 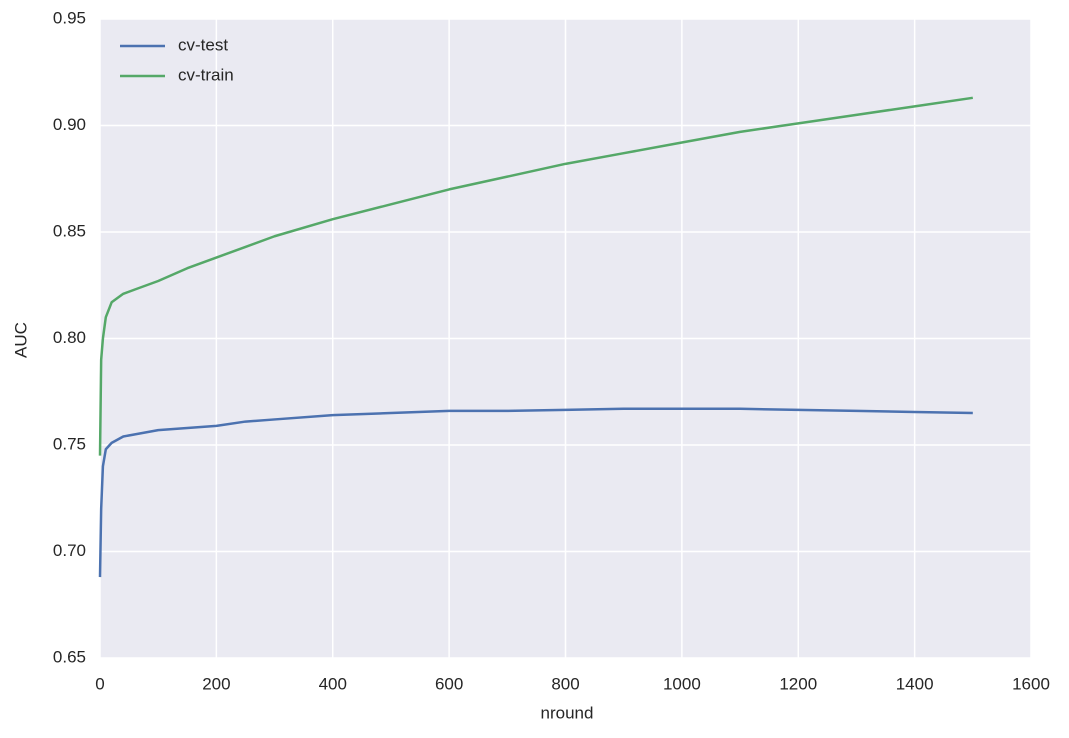 I want to click on y-tick-label: 0.65, so click(x=69, y=656).